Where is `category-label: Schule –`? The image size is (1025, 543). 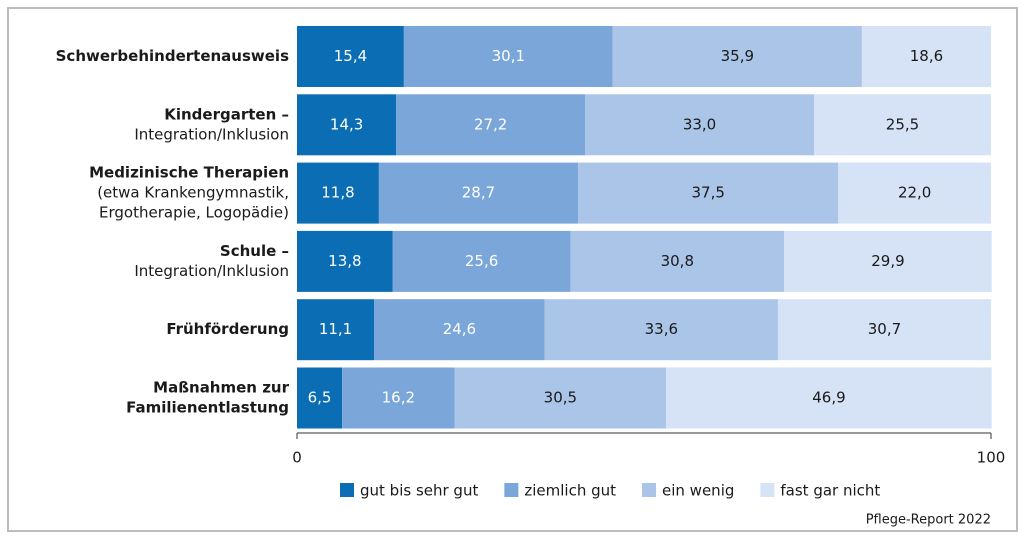 category-label: Schule – is located at coordinates (254, 251).